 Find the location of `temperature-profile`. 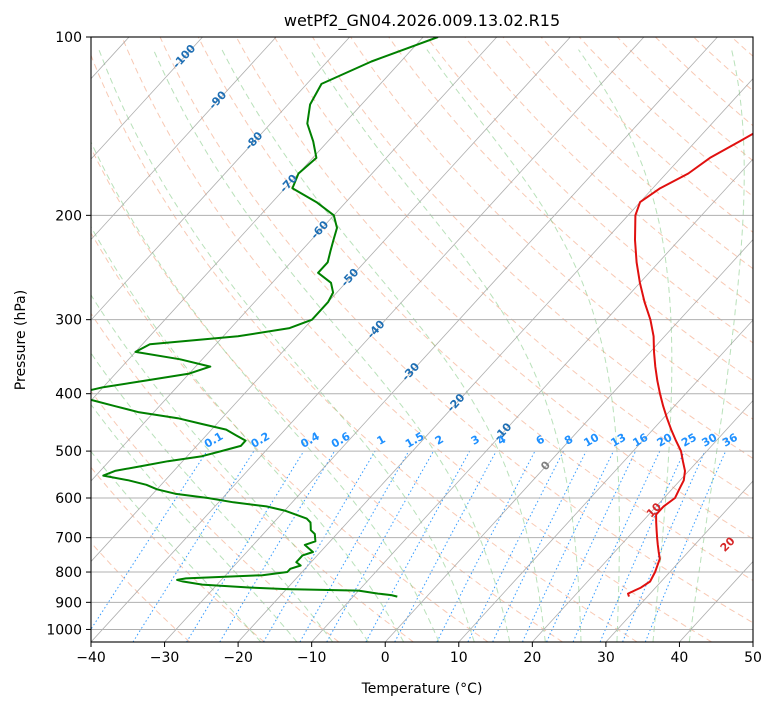

temperature-profile is located at coordinates (690, 364).